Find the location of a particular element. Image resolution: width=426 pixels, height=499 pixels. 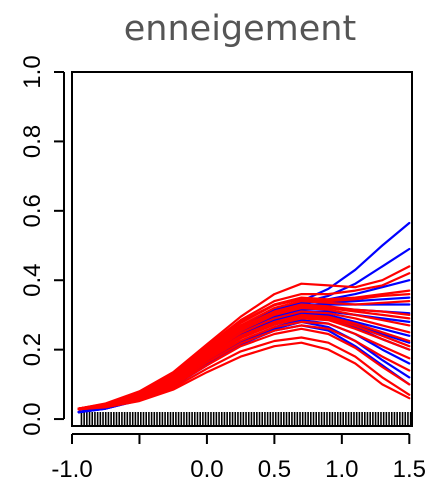

y-axis: 0.0 0.2 0.4 0.6 0.8 1.0 is located at coordinates (42, 245).